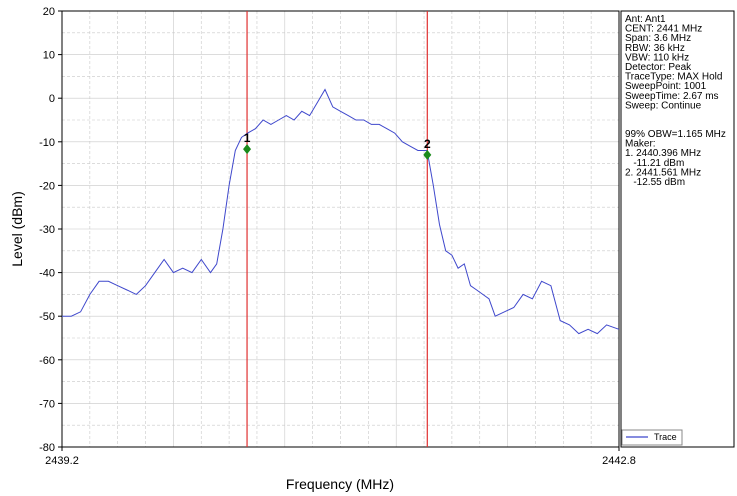 This screenshot has height=496, width=737. Describe the element at coordinates (340, 457) in the screenshot. I see `x-axis: 2439.2 2442.8` at that location.